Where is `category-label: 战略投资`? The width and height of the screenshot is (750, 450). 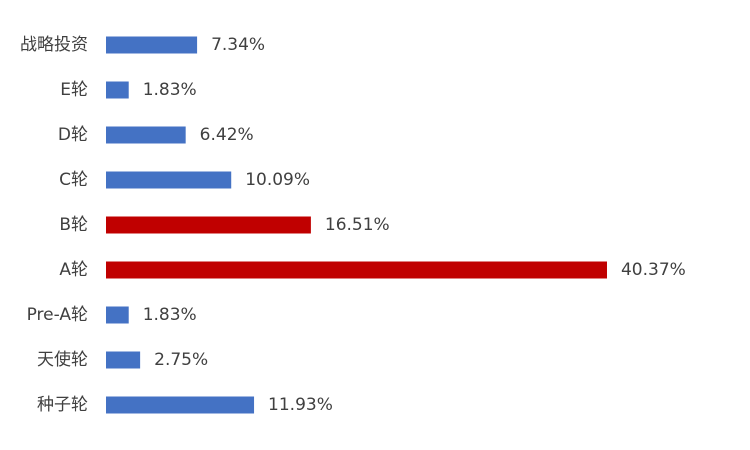
category-label: 战略投资 is located at coordinates (54, 45).